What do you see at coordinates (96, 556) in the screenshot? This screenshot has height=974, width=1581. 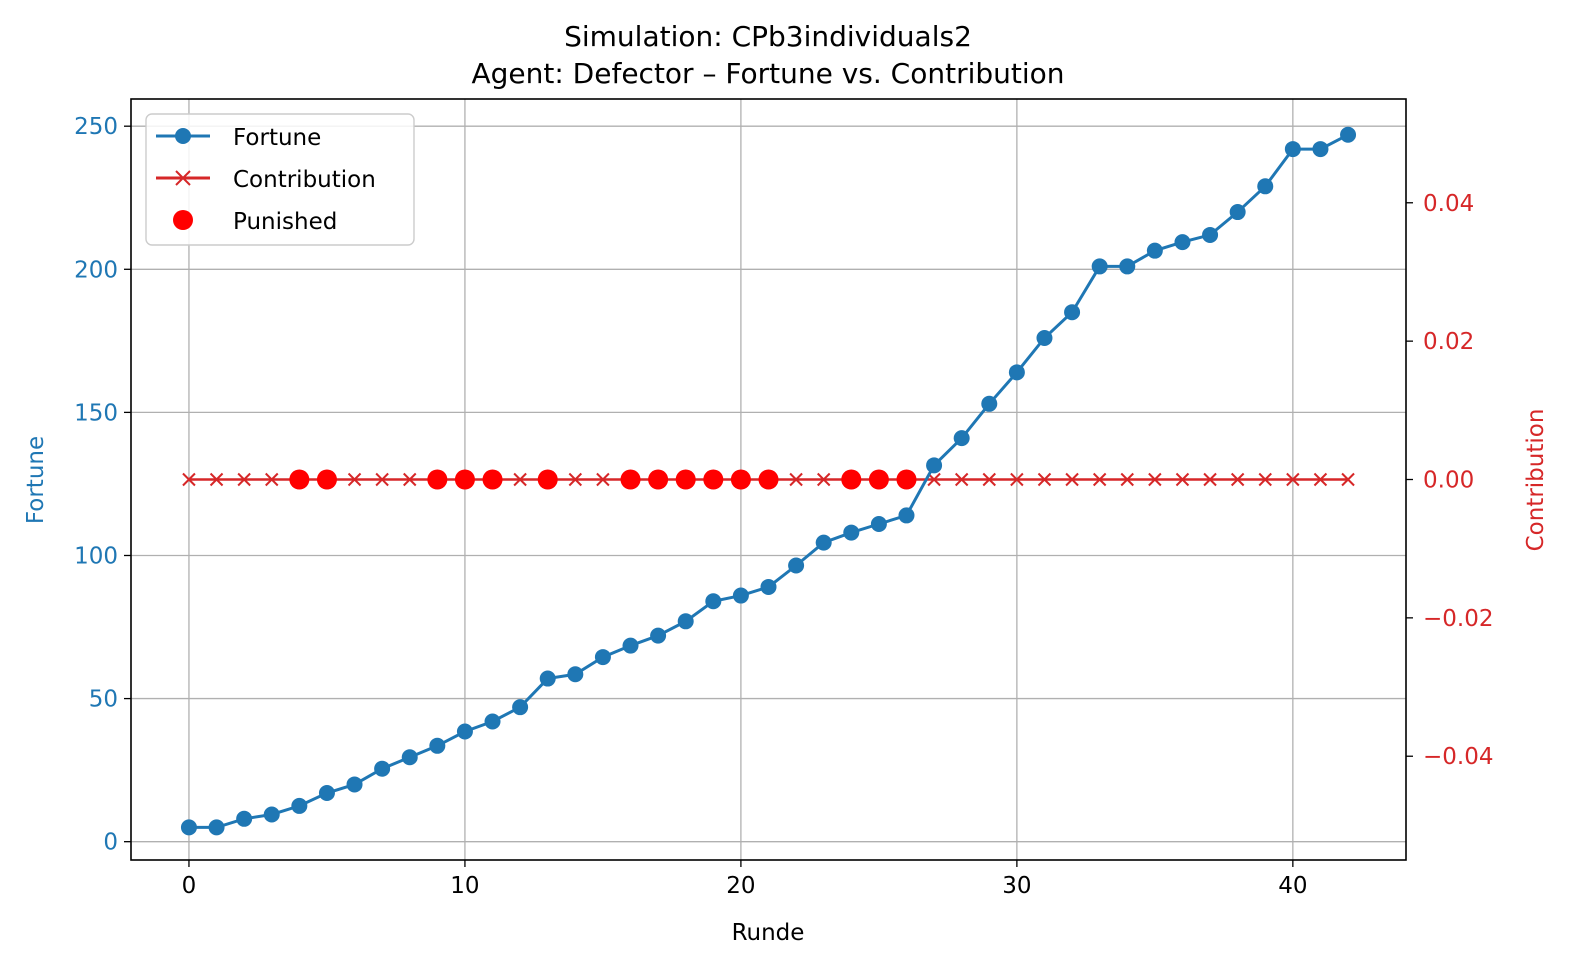 I see `y-tick-label: 100` at bounding box center [96, 556].